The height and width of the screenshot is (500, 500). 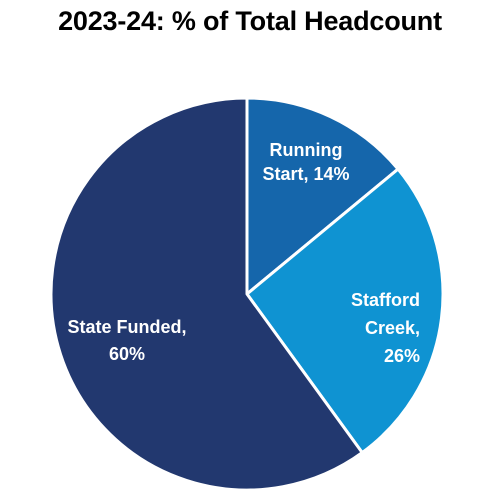 I want to click on slice-label-state-funded: State Funded, 60%, so click(x=126, y=340).